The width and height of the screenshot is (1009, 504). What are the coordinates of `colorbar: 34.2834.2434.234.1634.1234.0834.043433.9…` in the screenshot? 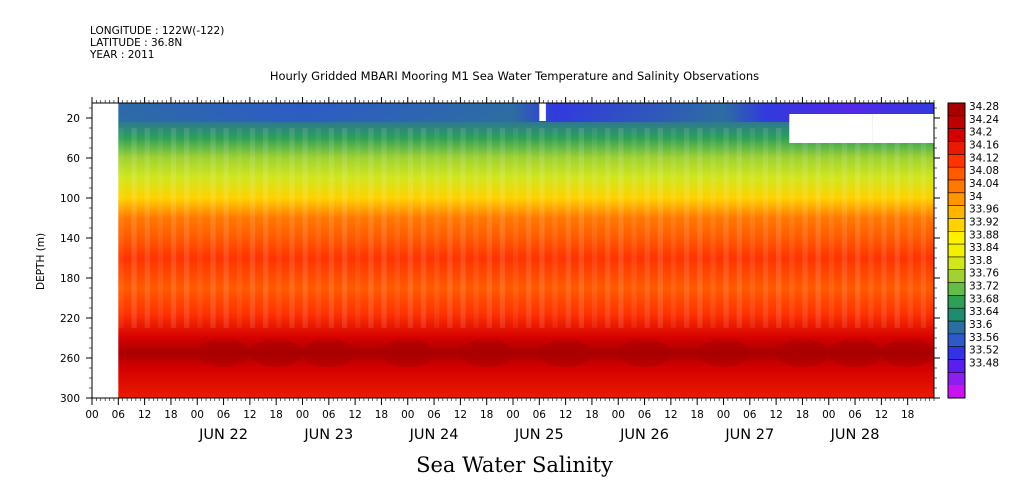 It's located at (973, 250).